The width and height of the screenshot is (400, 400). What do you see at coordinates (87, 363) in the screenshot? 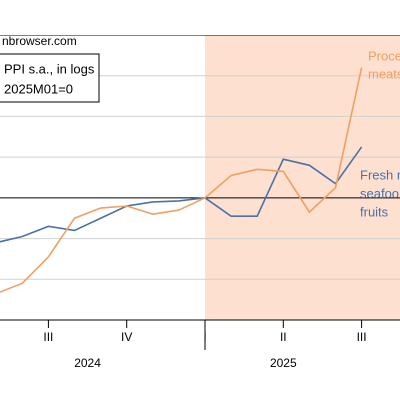
I see `year-label: 2024` at bounding box center [87, 363].